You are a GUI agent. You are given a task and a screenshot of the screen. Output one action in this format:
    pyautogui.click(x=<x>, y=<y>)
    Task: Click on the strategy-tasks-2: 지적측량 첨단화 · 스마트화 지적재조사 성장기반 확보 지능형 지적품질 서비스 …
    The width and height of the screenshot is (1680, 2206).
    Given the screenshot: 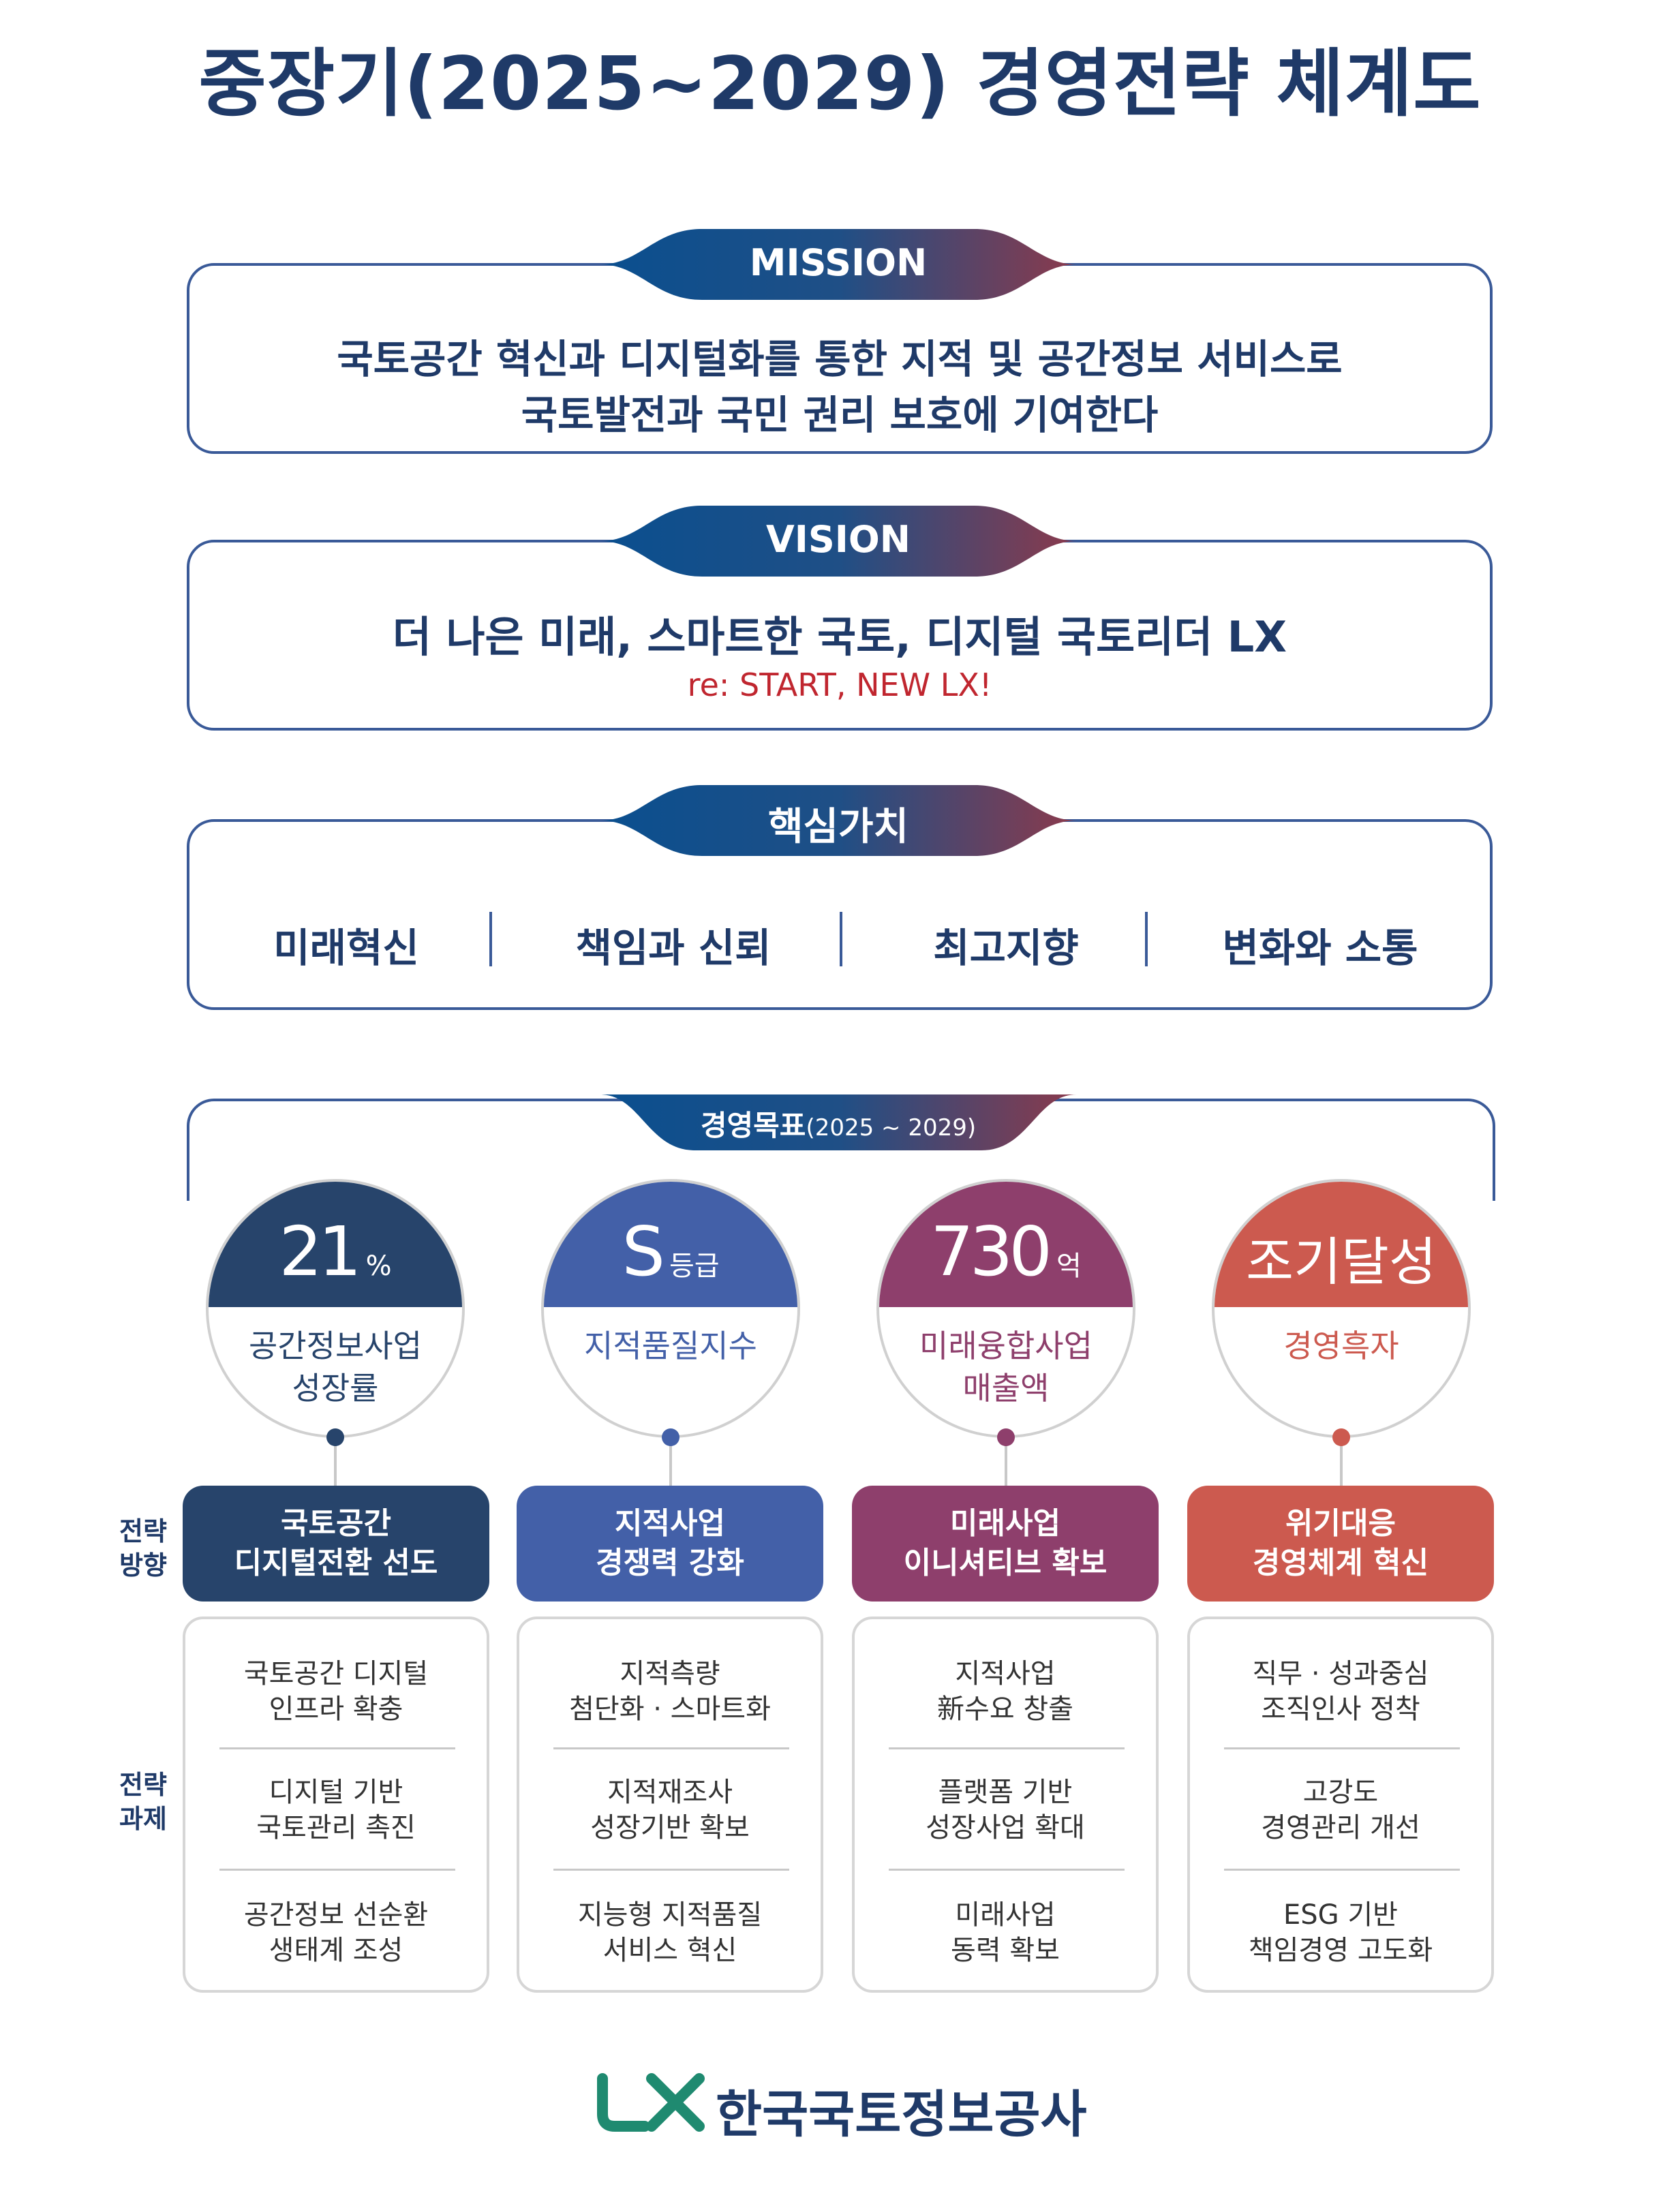 What is the action you would take?
    pyautogui.click(x=670, y=1805)
    